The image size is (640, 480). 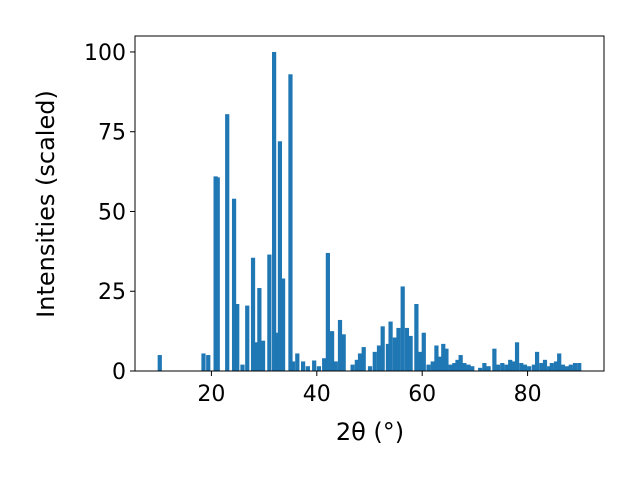 I want to click on x-tick-label: 20, so click(x=211, y=394).